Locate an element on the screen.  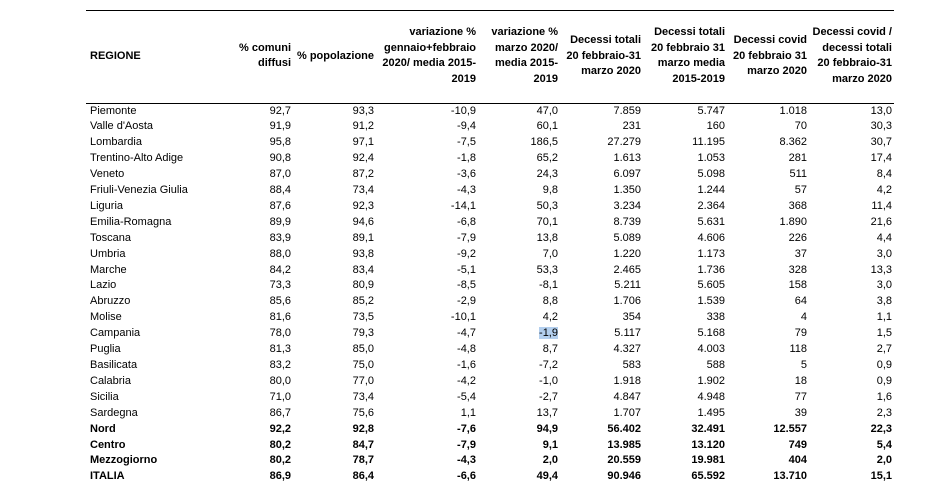
cell-decessi-totali-2020: 8.739 is located at coordinates (627, 221).